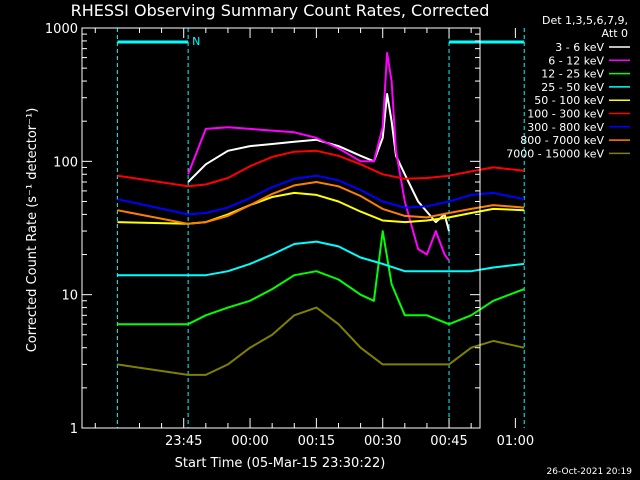 Image resolution: width=640 pixels, height=480 pixels. What do you see at coordinates (562, 140) in the screenshot?
I see `legend-label-7: 800 - 7000 keV` at bounding box center [562, 140].